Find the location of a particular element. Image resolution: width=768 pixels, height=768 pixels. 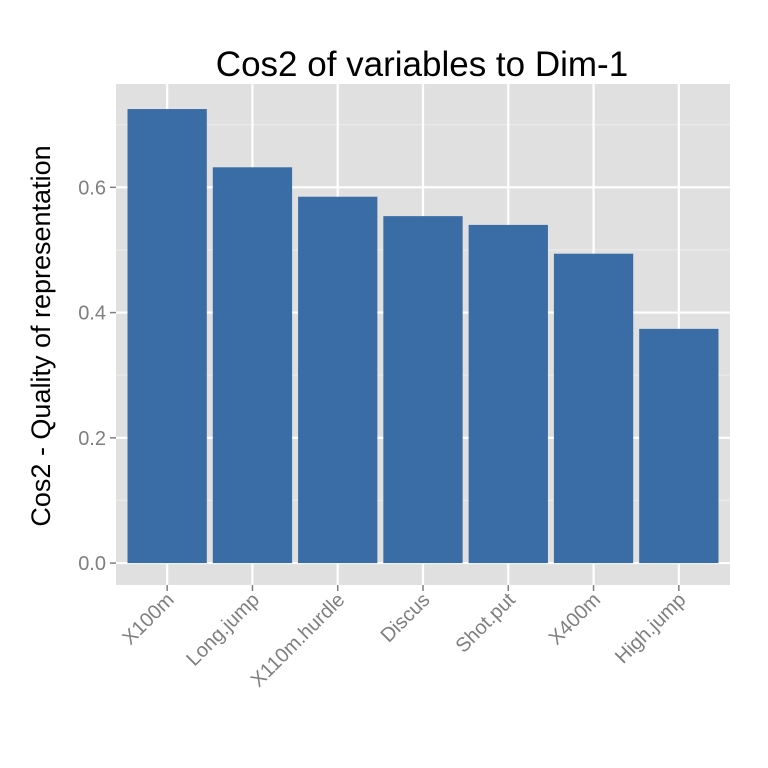

x-tick-label: High.jump is located at coordinates (650, 628).